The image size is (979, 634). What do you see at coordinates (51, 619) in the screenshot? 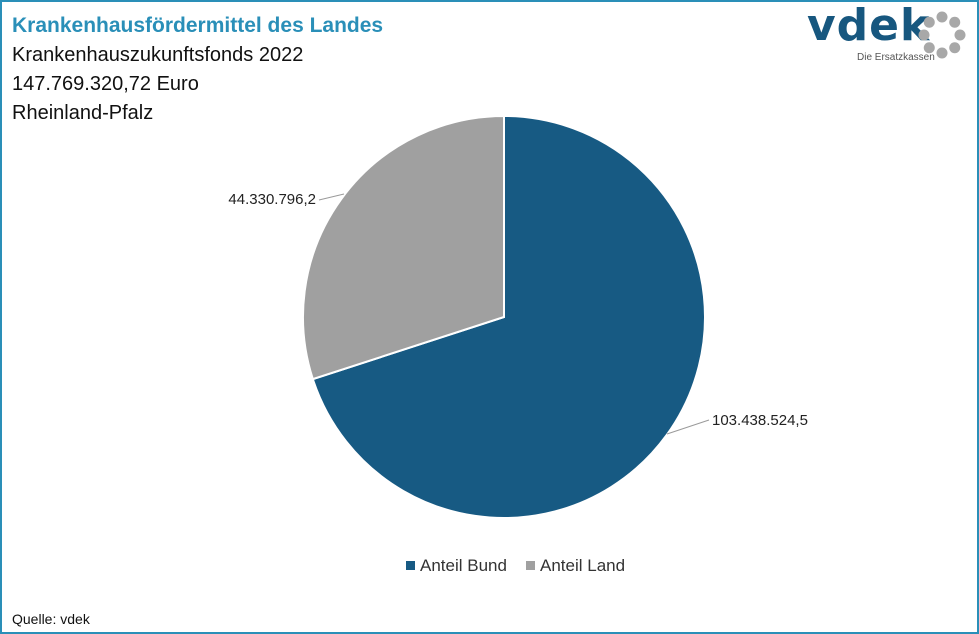
I see `source-note: Quelle: vdek` at bounding box center [51, 619].